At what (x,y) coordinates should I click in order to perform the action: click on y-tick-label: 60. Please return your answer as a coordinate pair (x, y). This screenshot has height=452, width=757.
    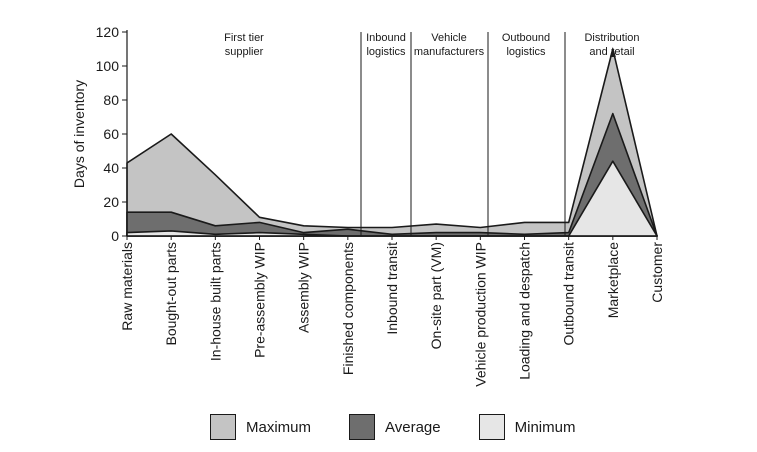
    Looking at the image, I should click on (111, 134).